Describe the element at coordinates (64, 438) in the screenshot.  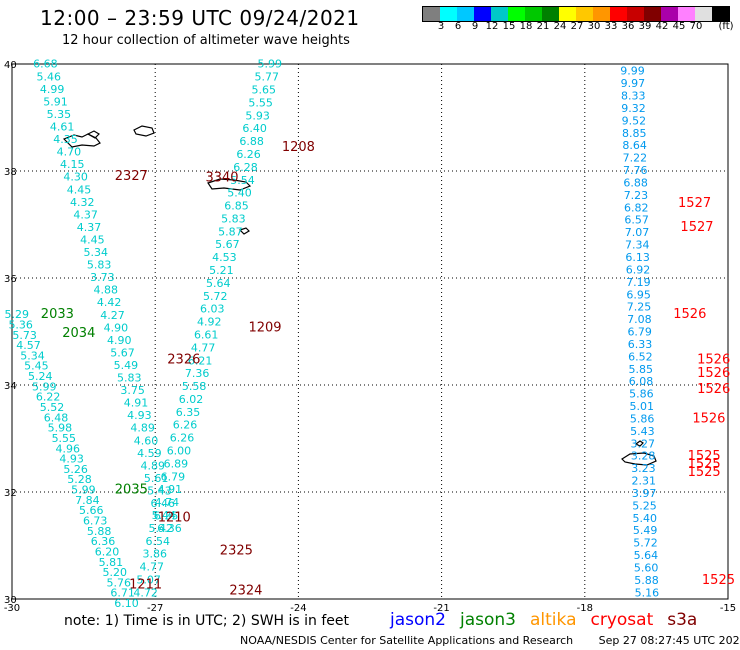
I see `wave-height-value: 5.55` at that location.